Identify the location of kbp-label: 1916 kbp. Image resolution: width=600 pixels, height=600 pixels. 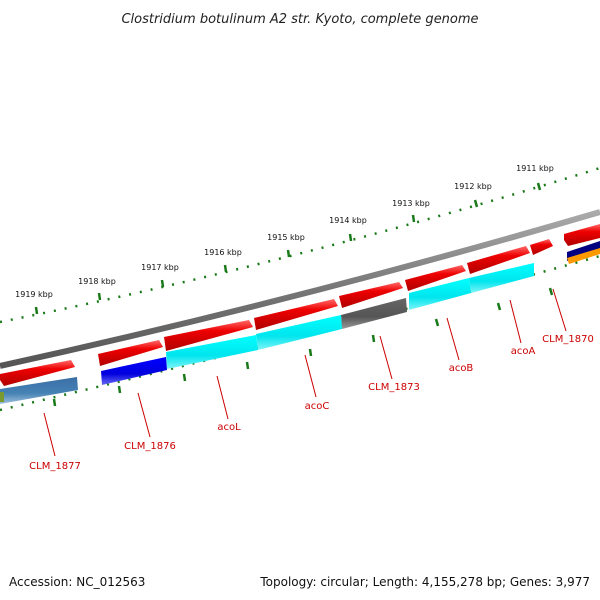
(223, 252).